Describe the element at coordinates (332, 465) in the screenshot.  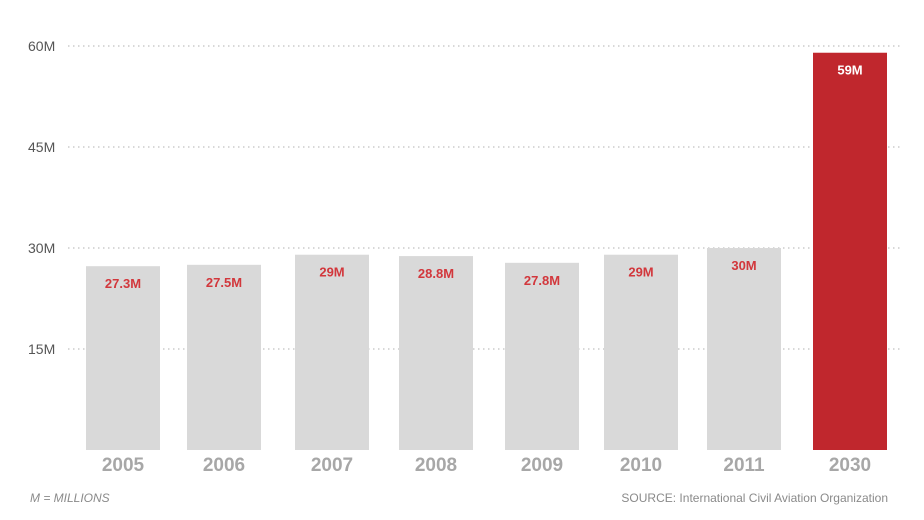
I see `x-tick-label-2007: 2007` at that location.